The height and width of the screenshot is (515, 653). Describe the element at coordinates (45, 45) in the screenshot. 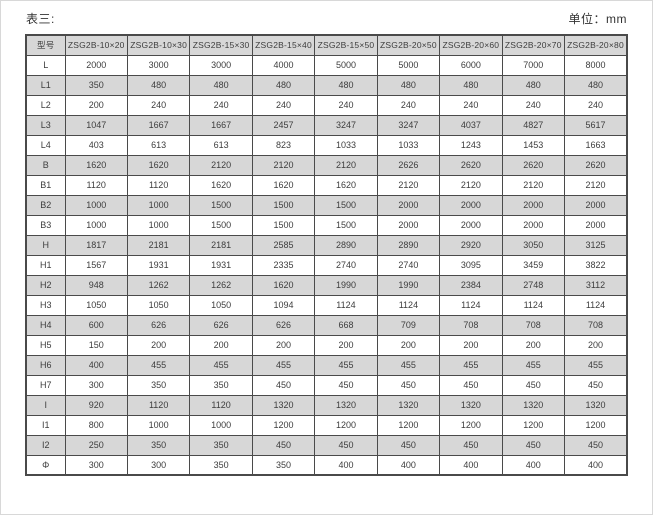

I see `model-header-cell: 型号` at that location.